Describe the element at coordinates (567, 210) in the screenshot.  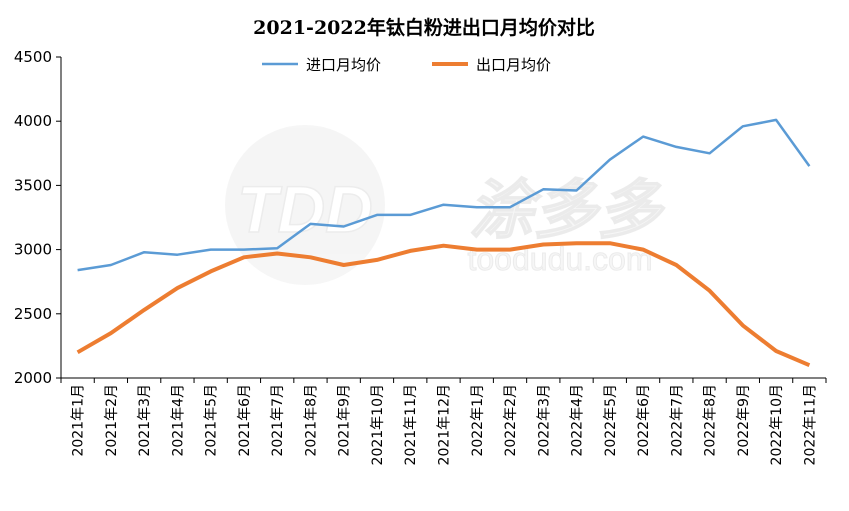
I see `watermark-name: 涂多多` at that location.